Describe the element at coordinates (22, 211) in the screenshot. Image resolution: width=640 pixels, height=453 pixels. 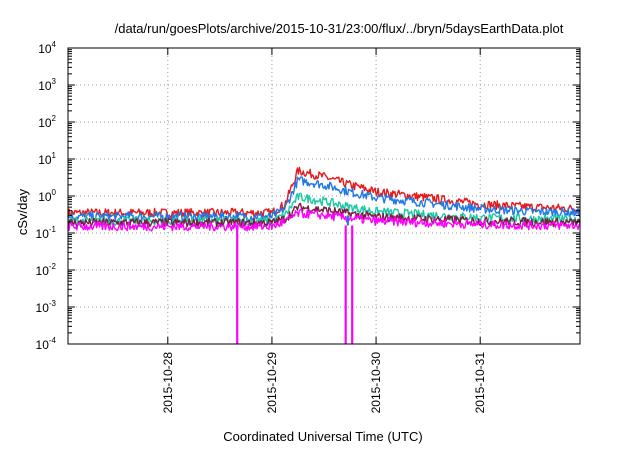
I see `y-axis-label: cSv/day` at that location.